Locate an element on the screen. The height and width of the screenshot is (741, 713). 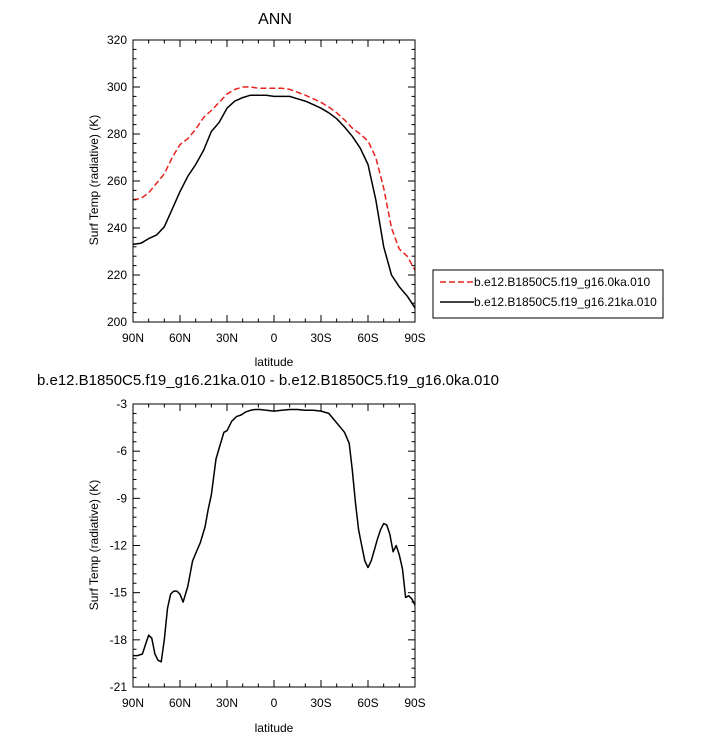
bottom-x-tick-label: 60N is located at coordinates (180, 703).